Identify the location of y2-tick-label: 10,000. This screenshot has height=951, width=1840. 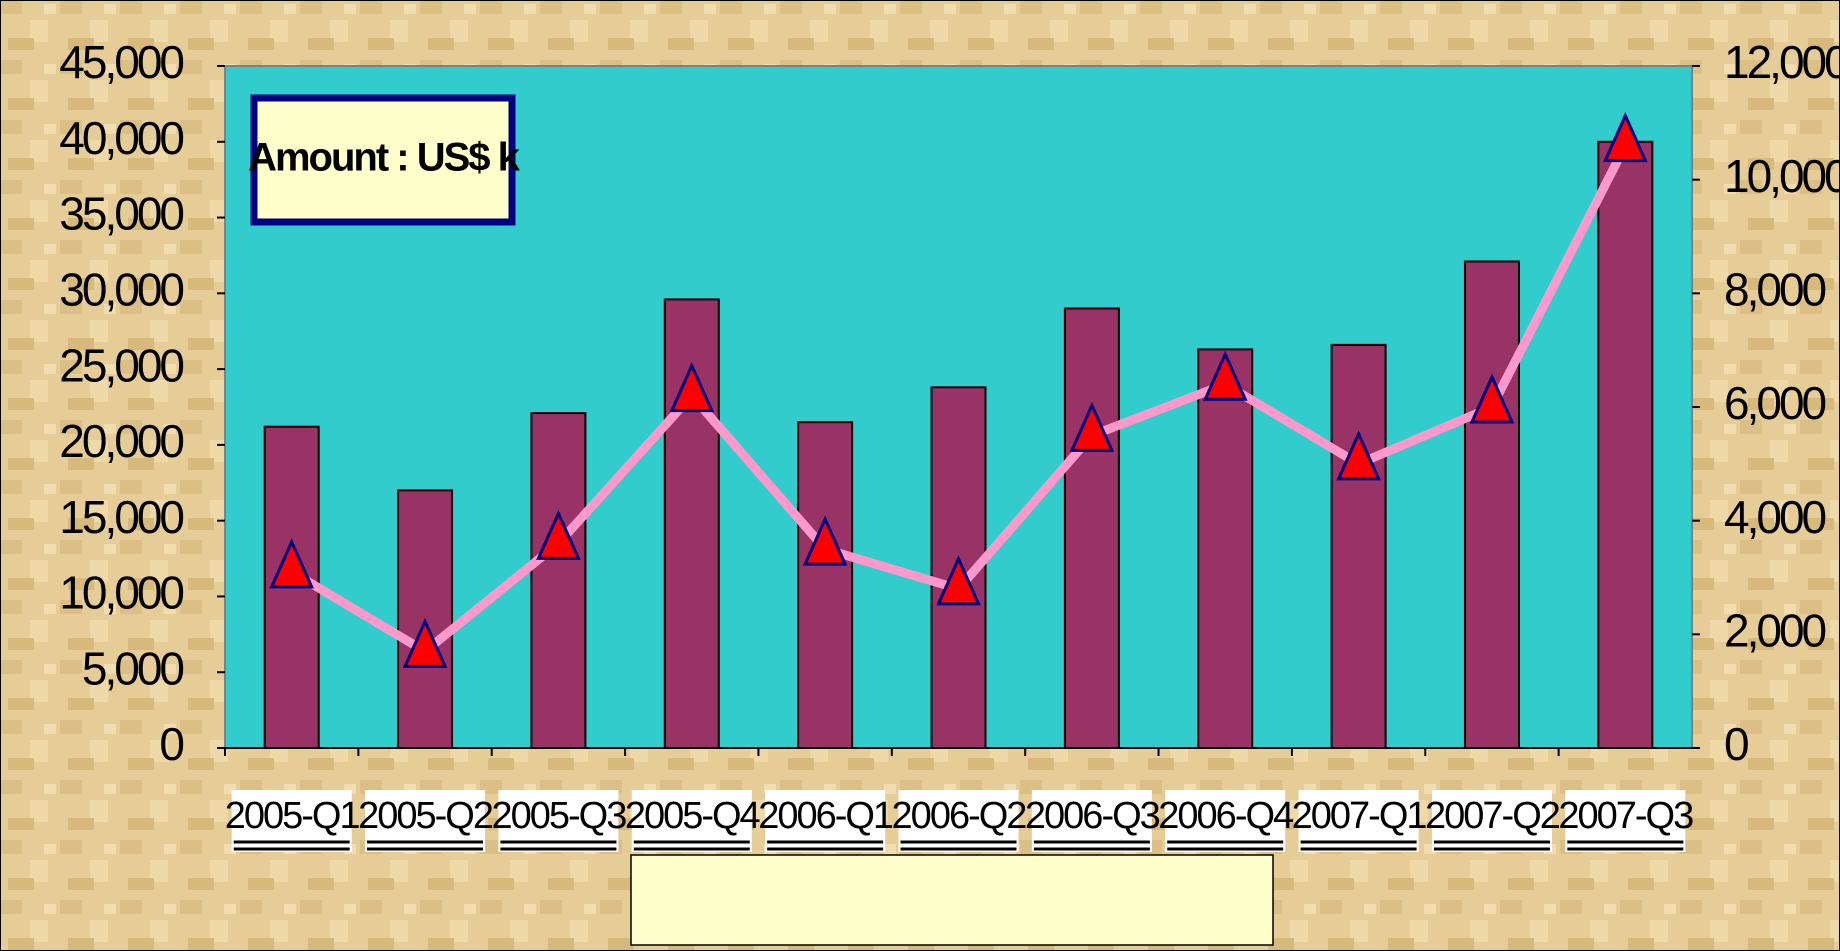
(1782, 176).